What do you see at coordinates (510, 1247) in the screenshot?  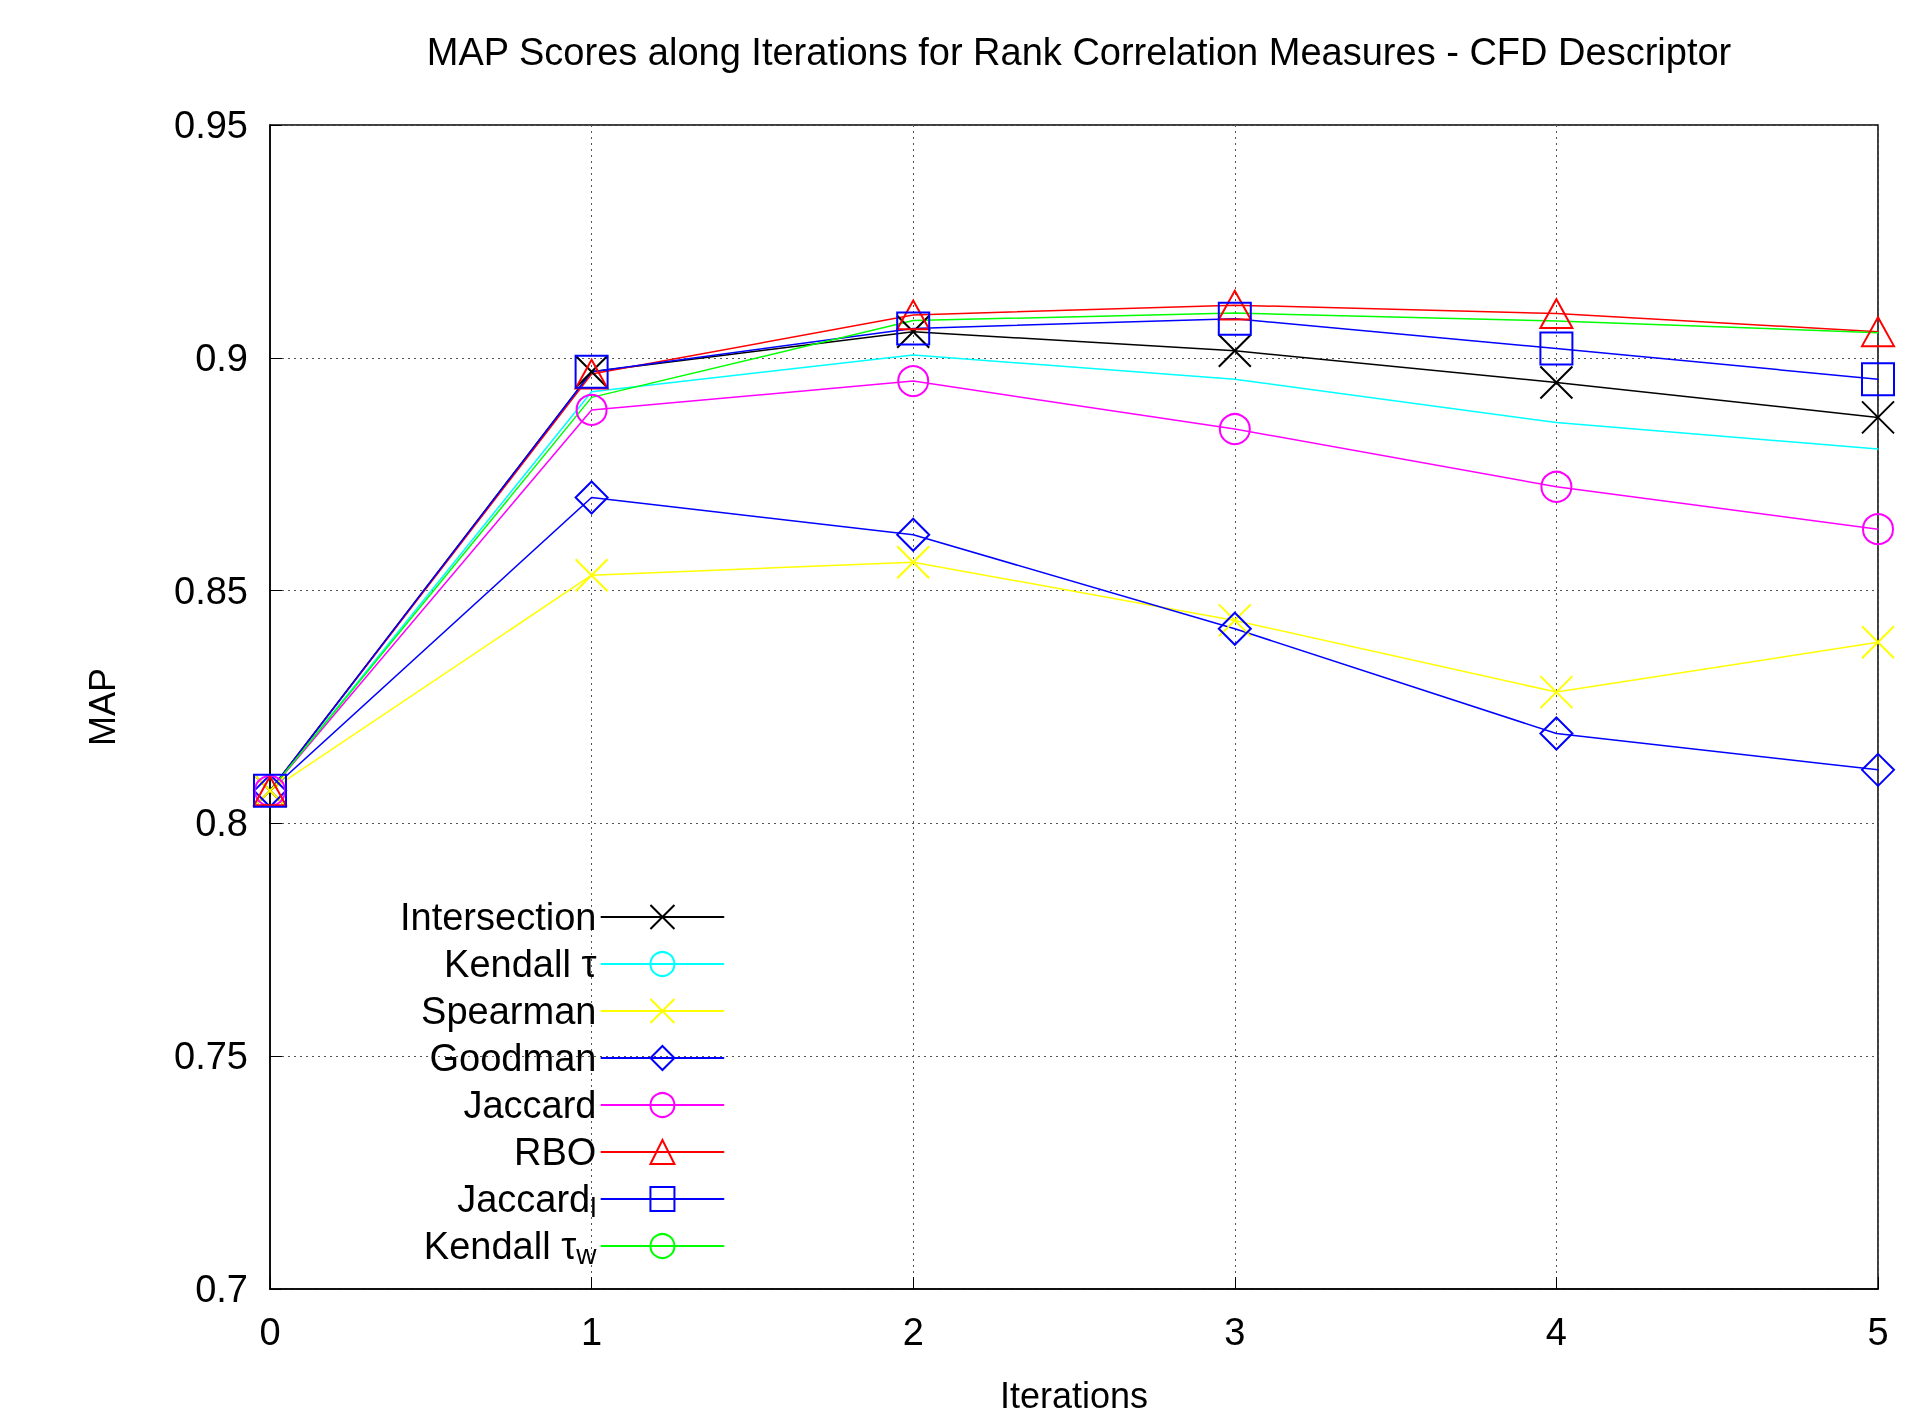 I see `legend-label: Kendall τ$_{w}$` at bounding box center [510, 1247].